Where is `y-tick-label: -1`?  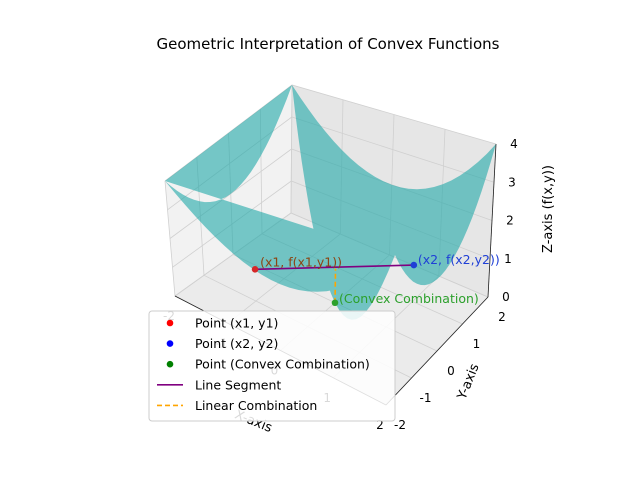 y-tick-label: -1 is located at coordinates (426, 398).